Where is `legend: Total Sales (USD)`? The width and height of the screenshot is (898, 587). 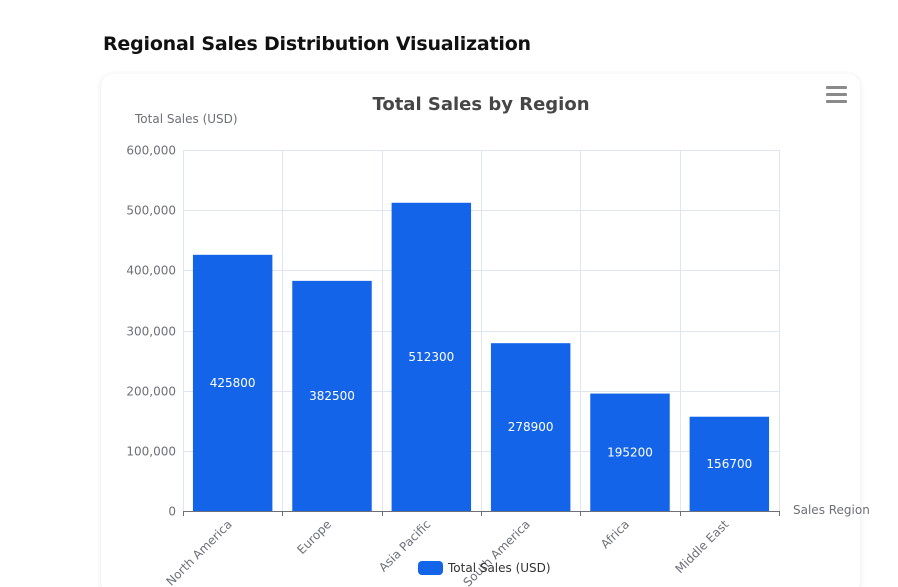
legend: Total Sales (USD) is located at coordinates (484, 568).